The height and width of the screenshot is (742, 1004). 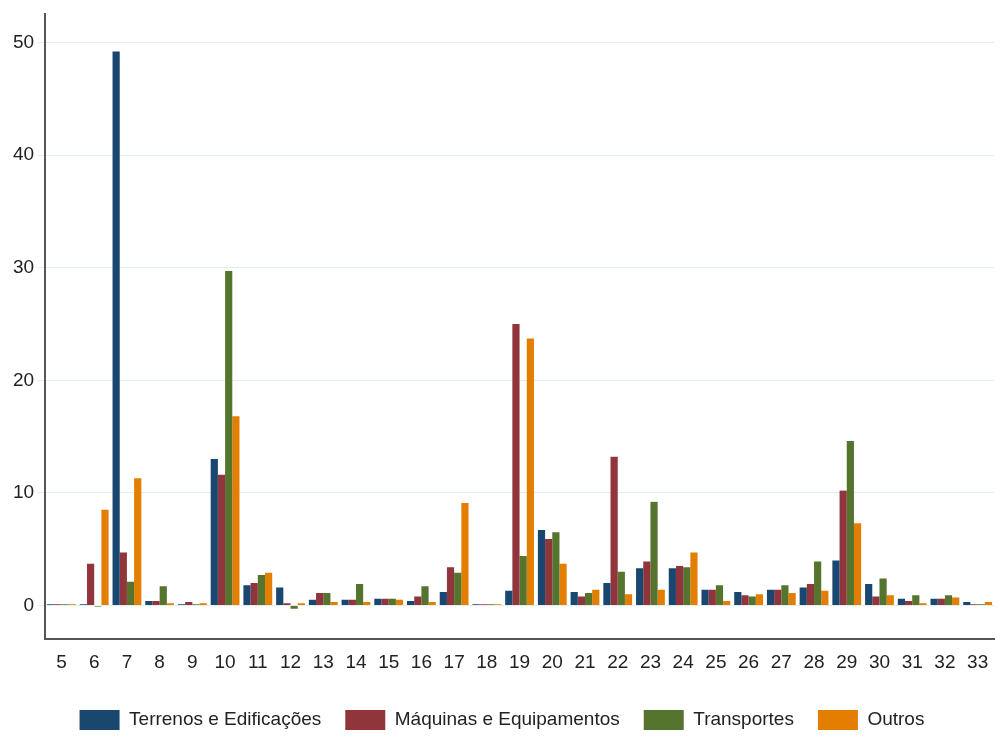 I want to click on x-tick-label: 18, so click(x=487, y=661).